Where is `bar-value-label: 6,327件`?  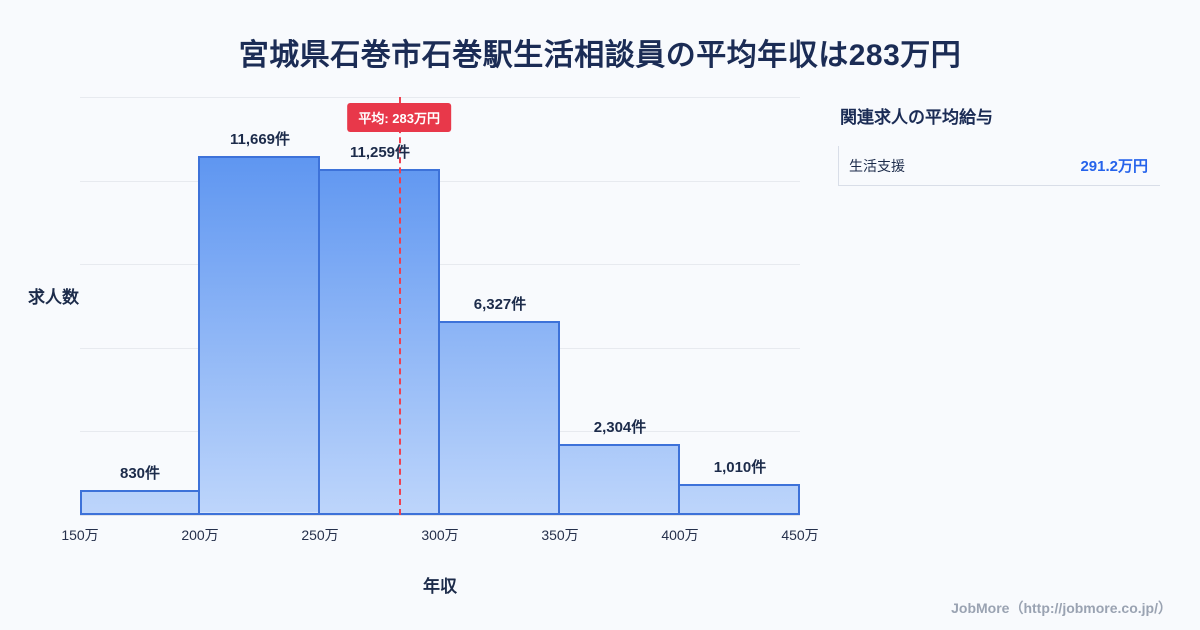
bar-value-label: 6,327件 is located at coordinates (500, 304).